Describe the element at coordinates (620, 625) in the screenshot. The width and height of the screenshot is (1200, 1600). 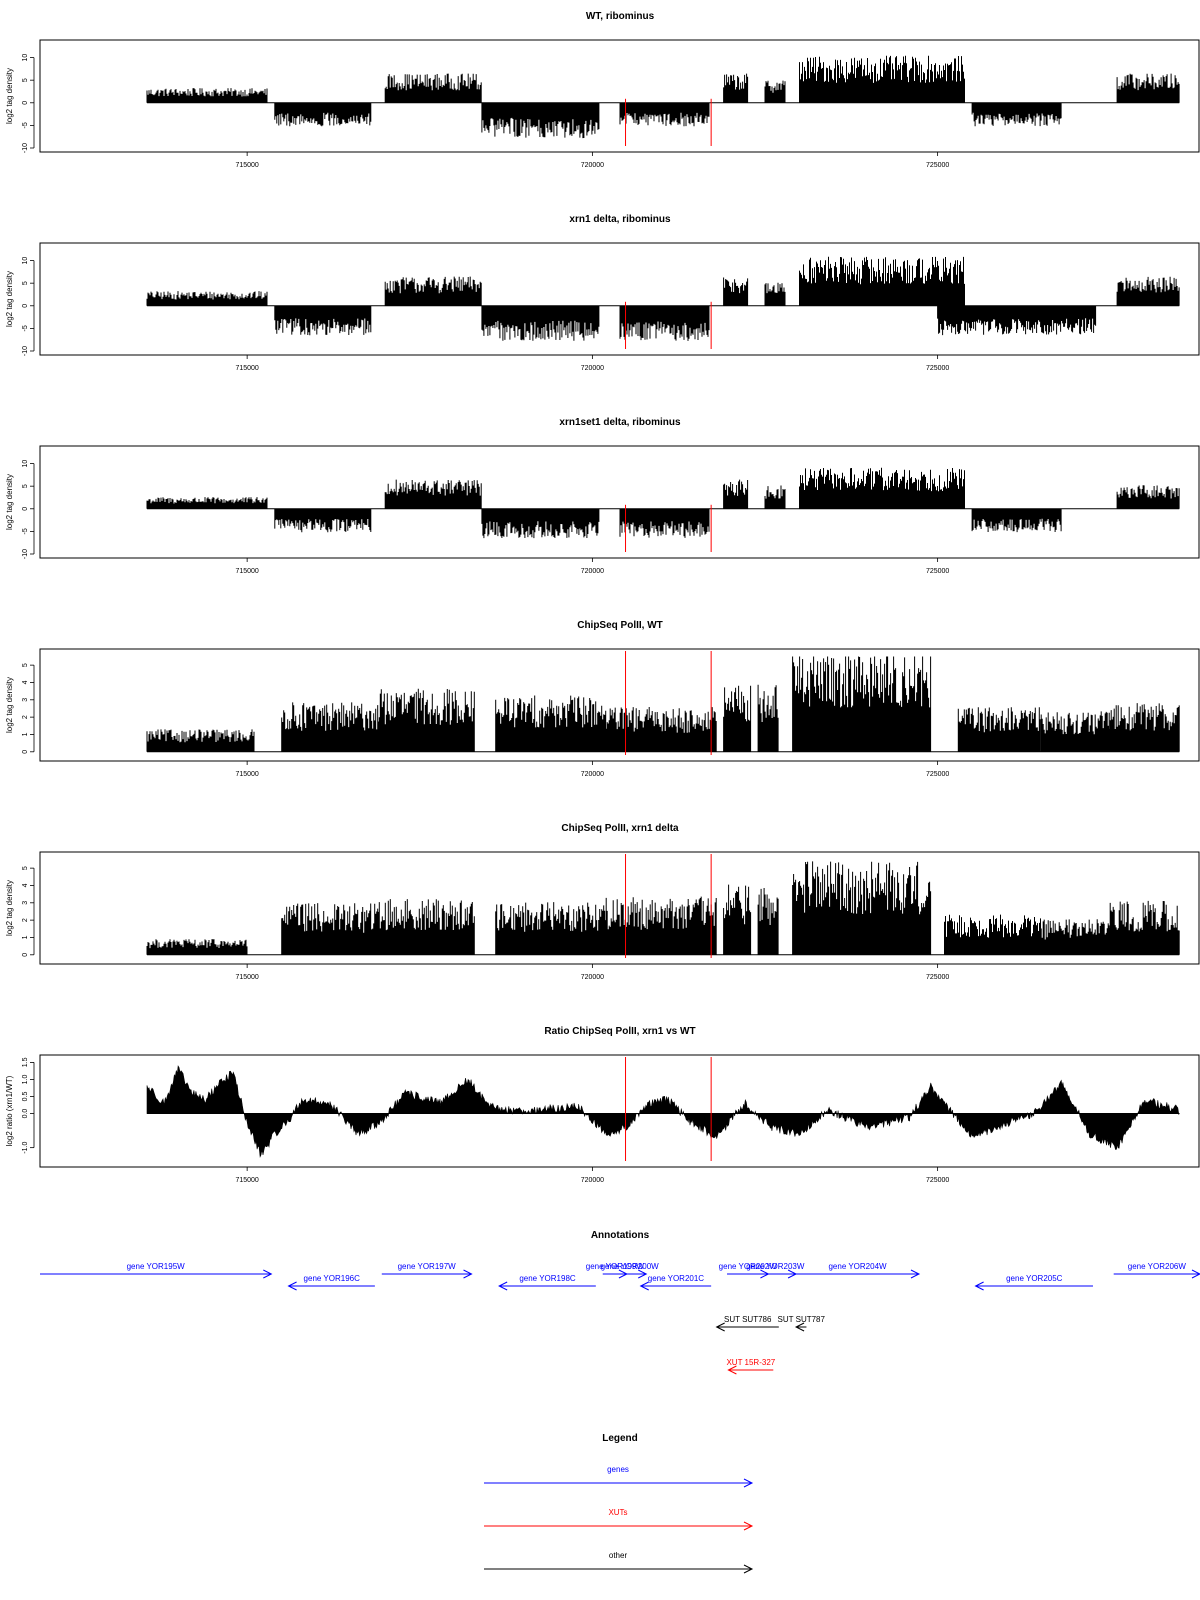
I see `panel-title: ChipSeq PolII, WT` at that location.